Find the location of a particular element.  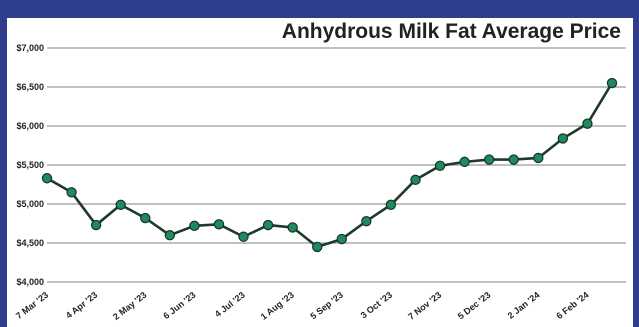

x-tick-label: 6 Jun '23 is located at coordinates (179, 305).